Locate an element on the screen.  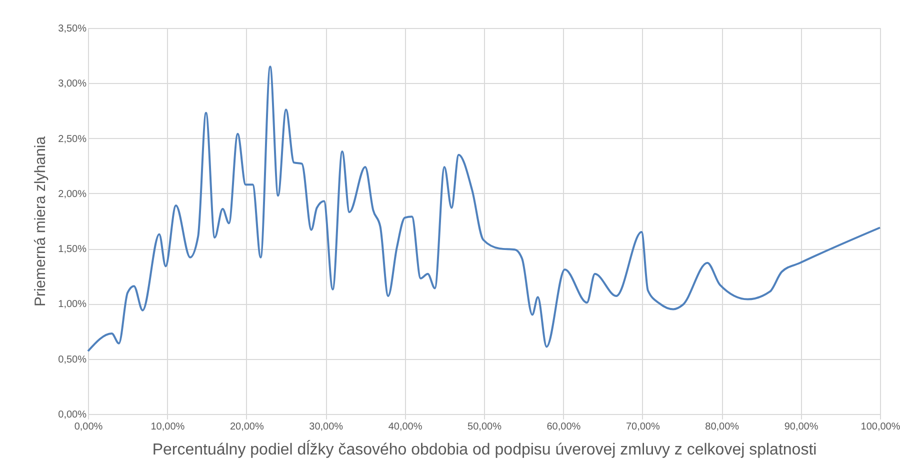
x-tick-label: 80,00% is located at coordinates (722, 427).